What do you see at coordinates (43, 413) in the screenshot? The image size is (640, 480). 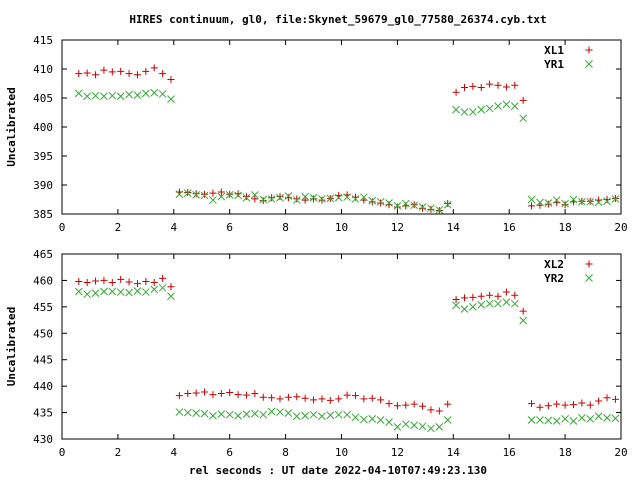 I see `y-tick-label: 435` at bounding box center [43, 413].